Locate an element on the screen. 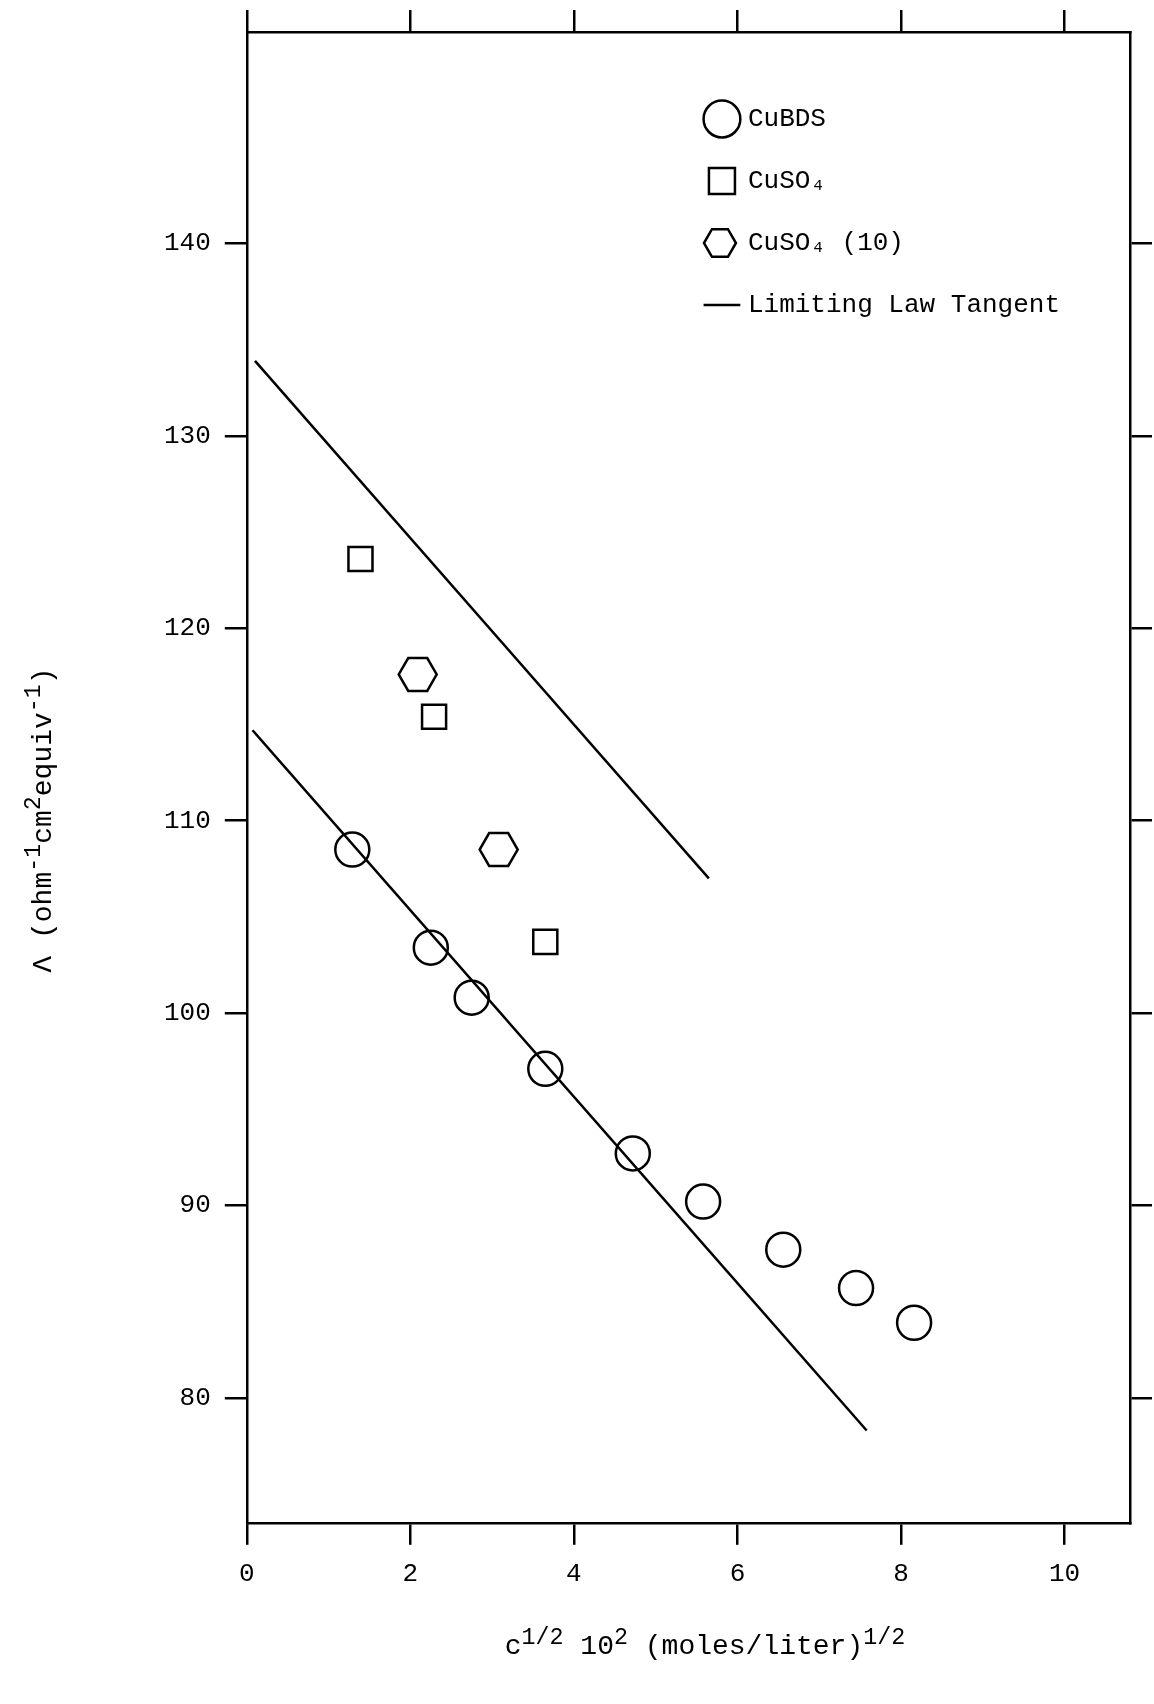 The image size is (1154, 1704). x-tick-label: 8 is located at coordinates (901, 1574).